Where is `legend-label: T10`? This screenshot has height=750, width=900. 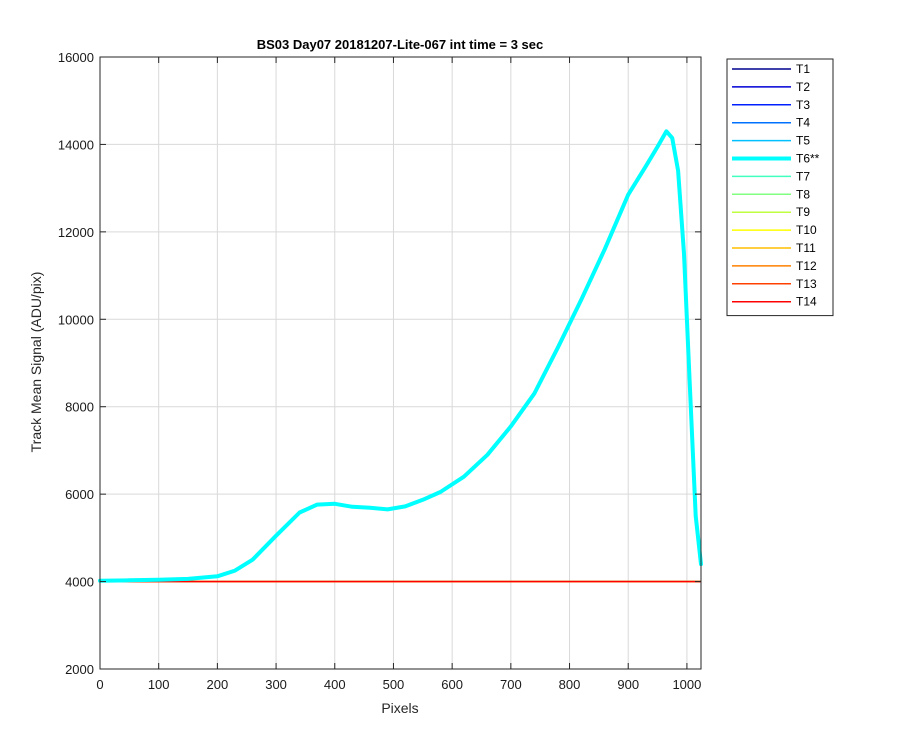 legend-label: T10 is located at coordinates (806, 230).